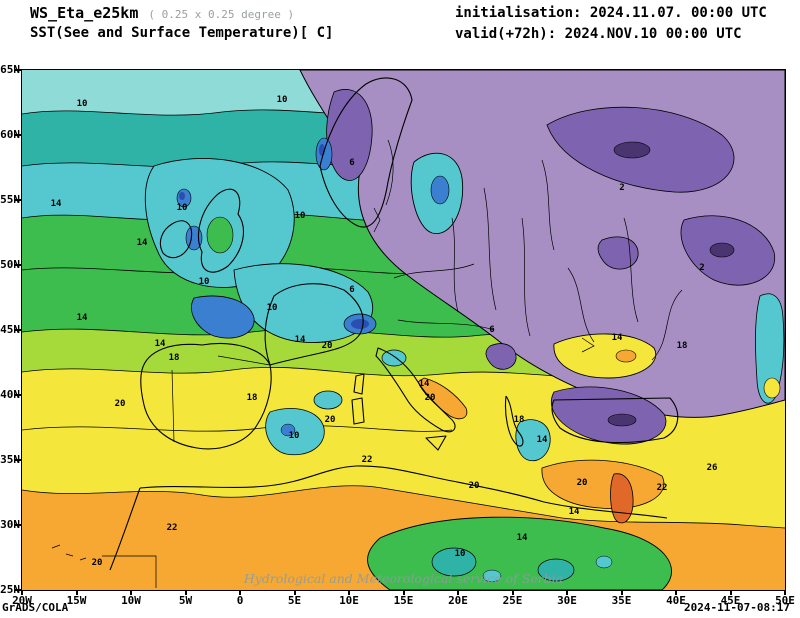 The width and height of the screenshot is (800, 618). What do you see at coordinates (221, 14) in the screenshot?
I see `resolution-note: ( 0.25 x 0.25 degree )` at bounding box center [221, 14].